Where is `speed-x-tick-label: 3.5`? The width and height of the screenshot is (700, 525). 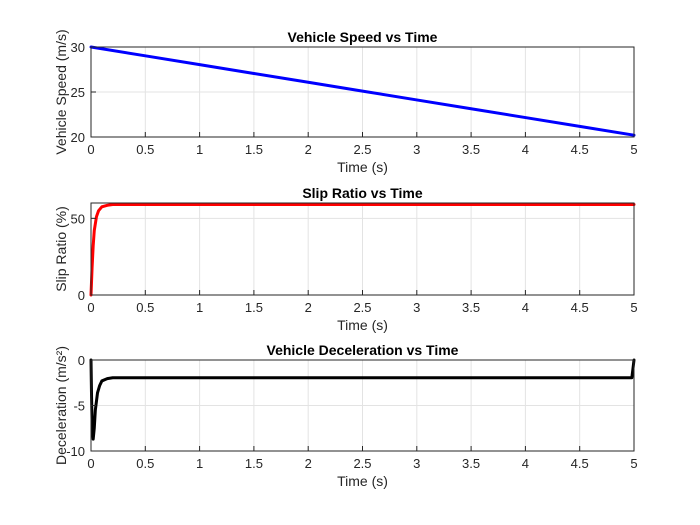
speed-x-tick-label: 3.5 is located at coordinates (471, 149).